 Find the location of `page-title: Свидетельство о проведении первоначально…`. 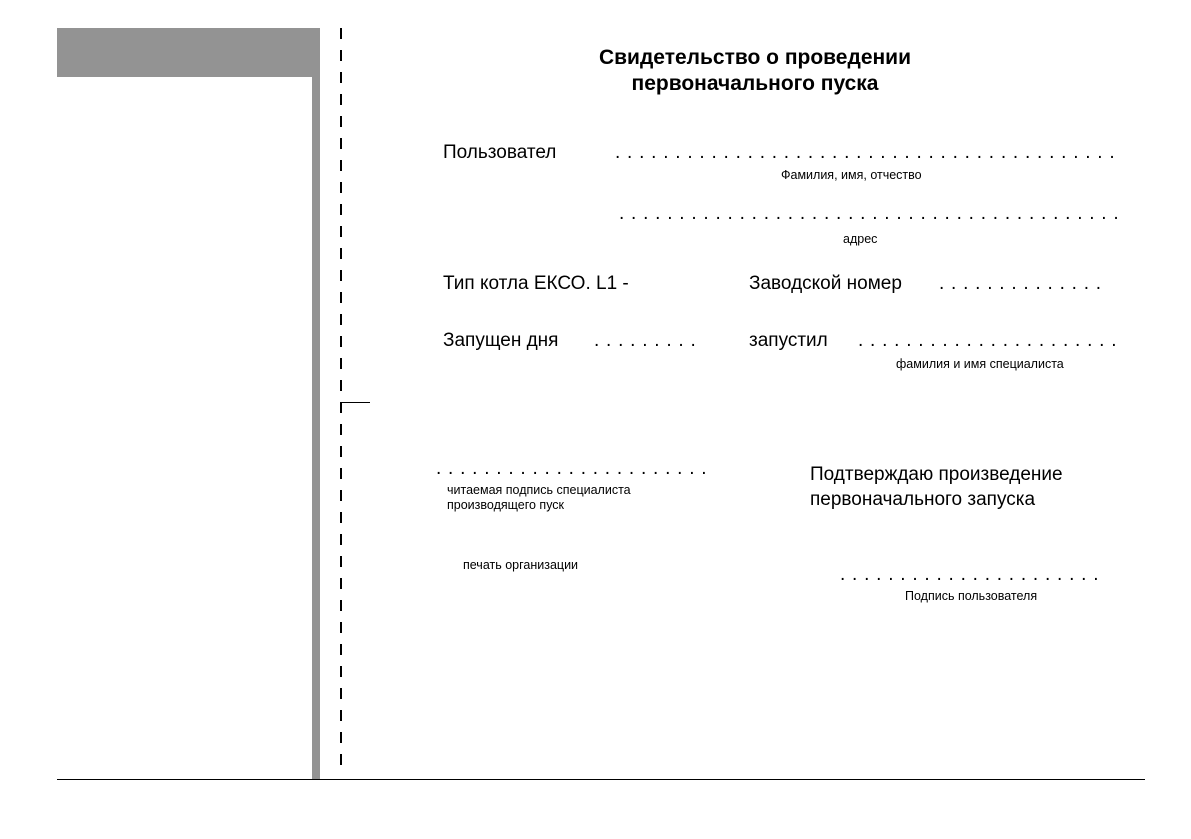

page-title: Свидетельство о проведении первоначально… is located at coordinates (755, 71).